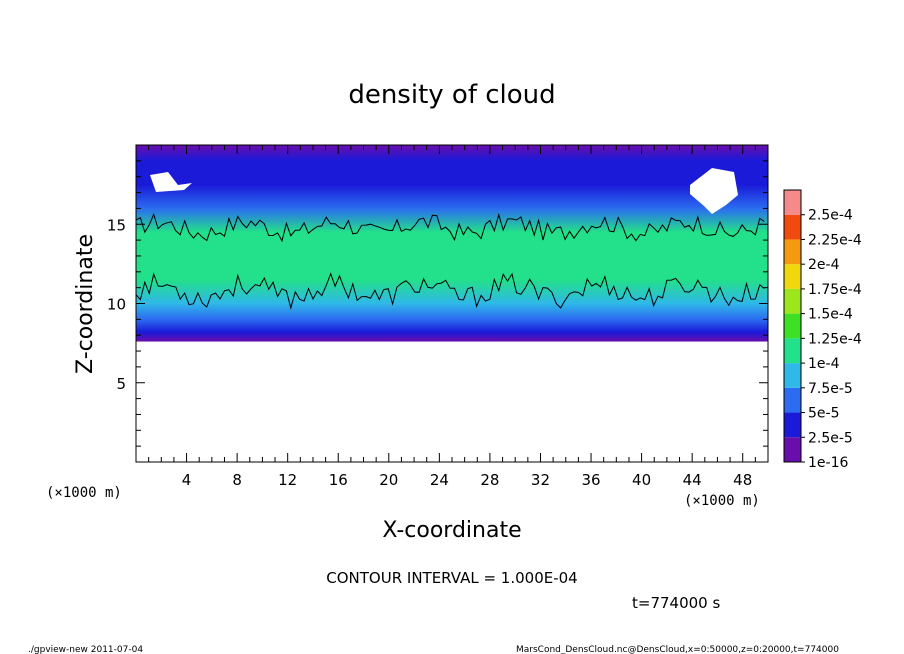  What do you see at coordinates (835, 240) in the screenshot?
I see `colorbar-label: 2.25e-4` at bounding box center [835, 240].